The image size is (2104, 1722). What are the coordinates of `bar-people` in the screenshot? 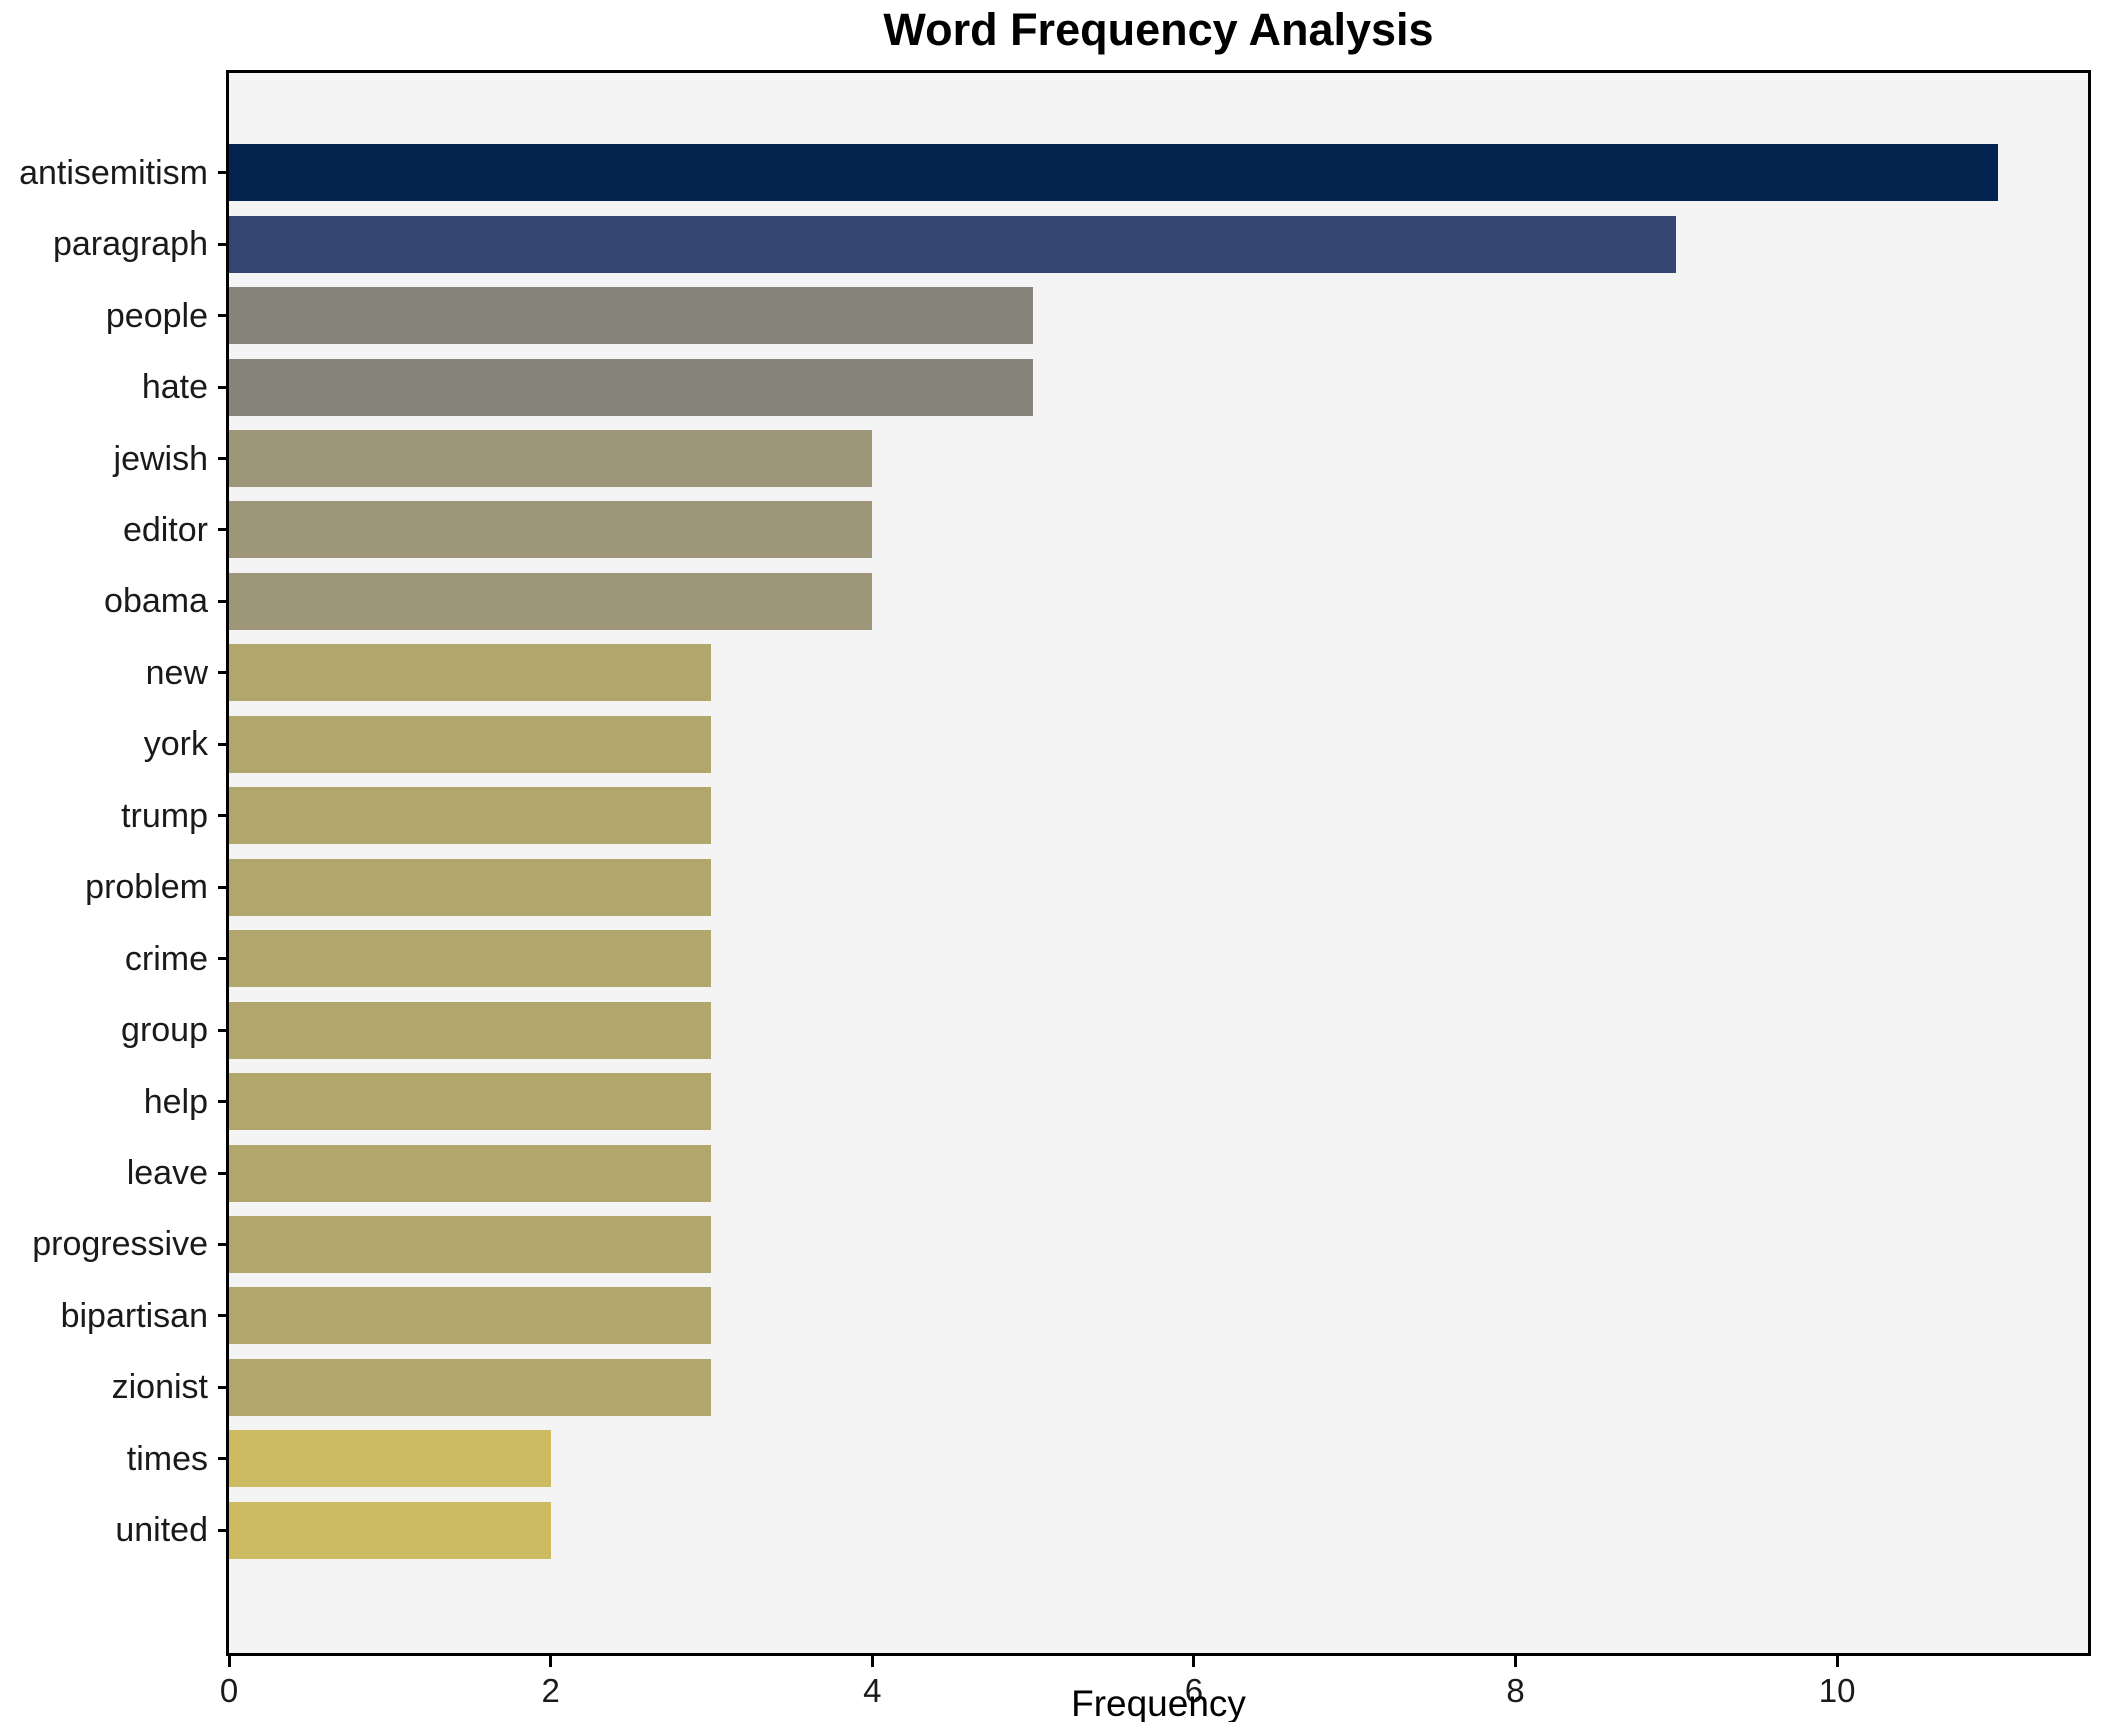 It's located at (631, 316).